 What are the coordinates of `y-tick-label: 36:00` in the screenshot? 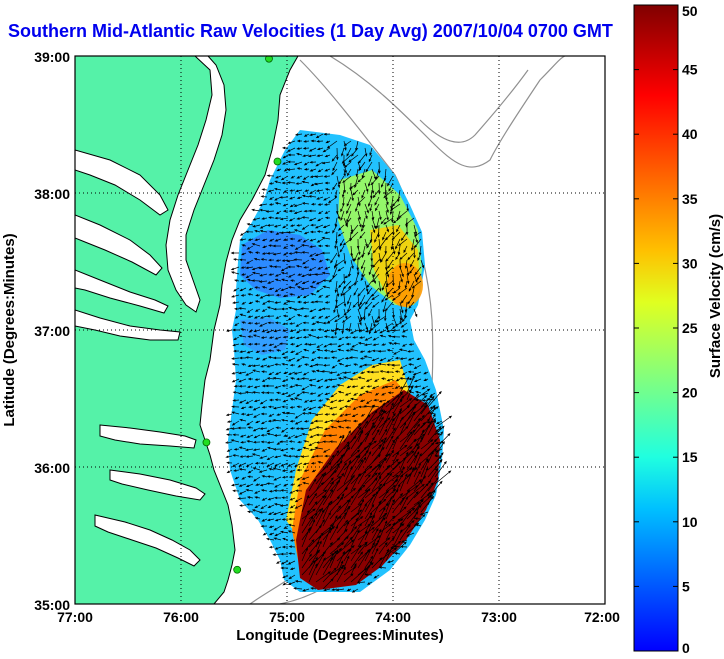 It's located at (52, 468).